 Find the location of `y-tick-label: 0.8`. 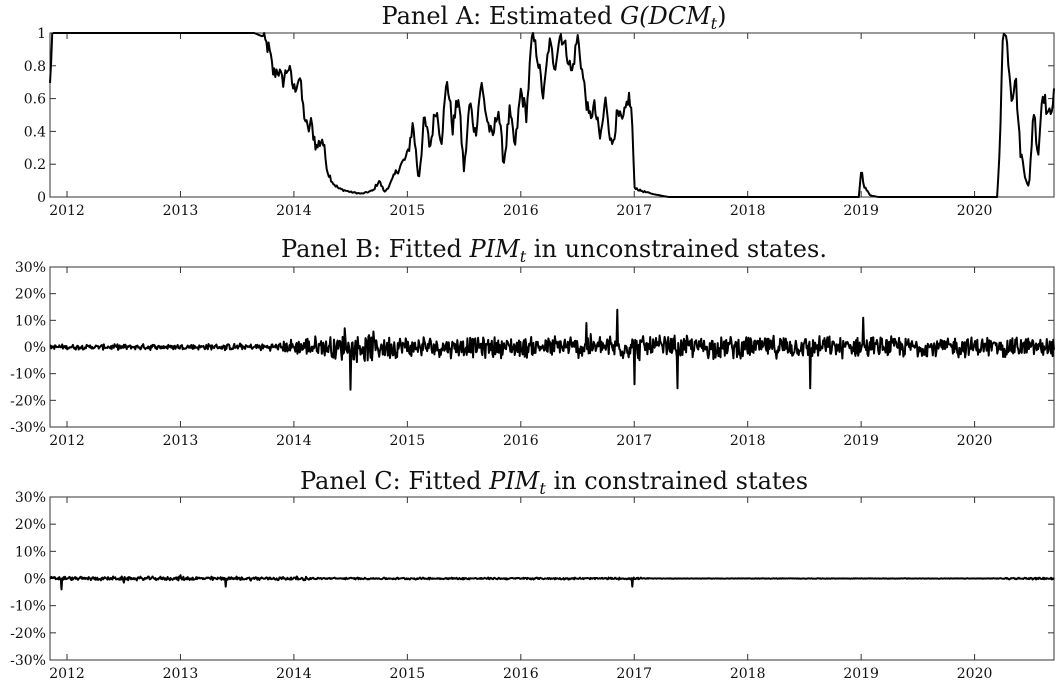

y-tick-label: 0.8 is located at coordinates (35, 67).